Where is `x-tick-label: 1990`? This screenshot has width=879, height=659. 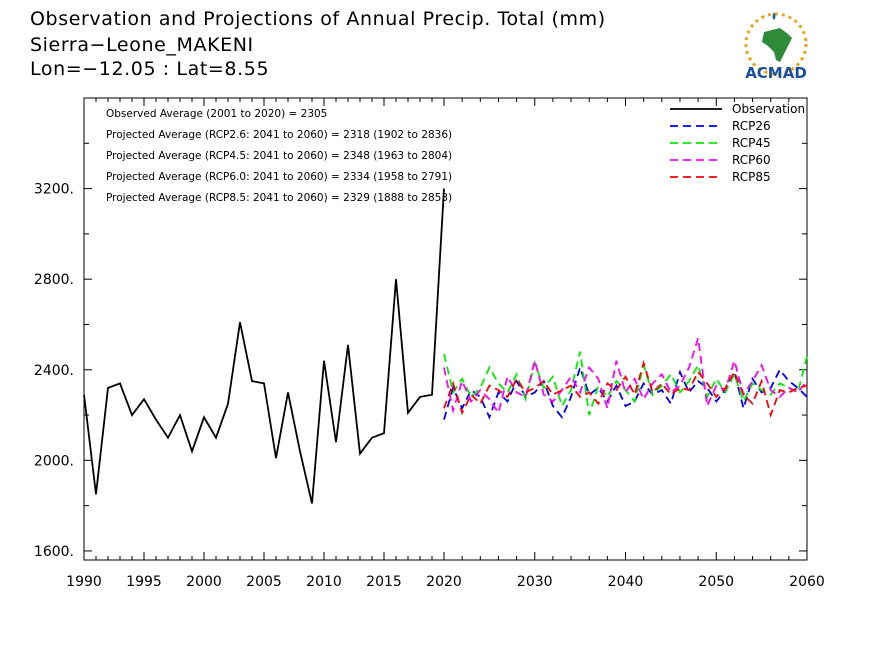 x-tick-label: 1990 is located at coordinates (84, 582).